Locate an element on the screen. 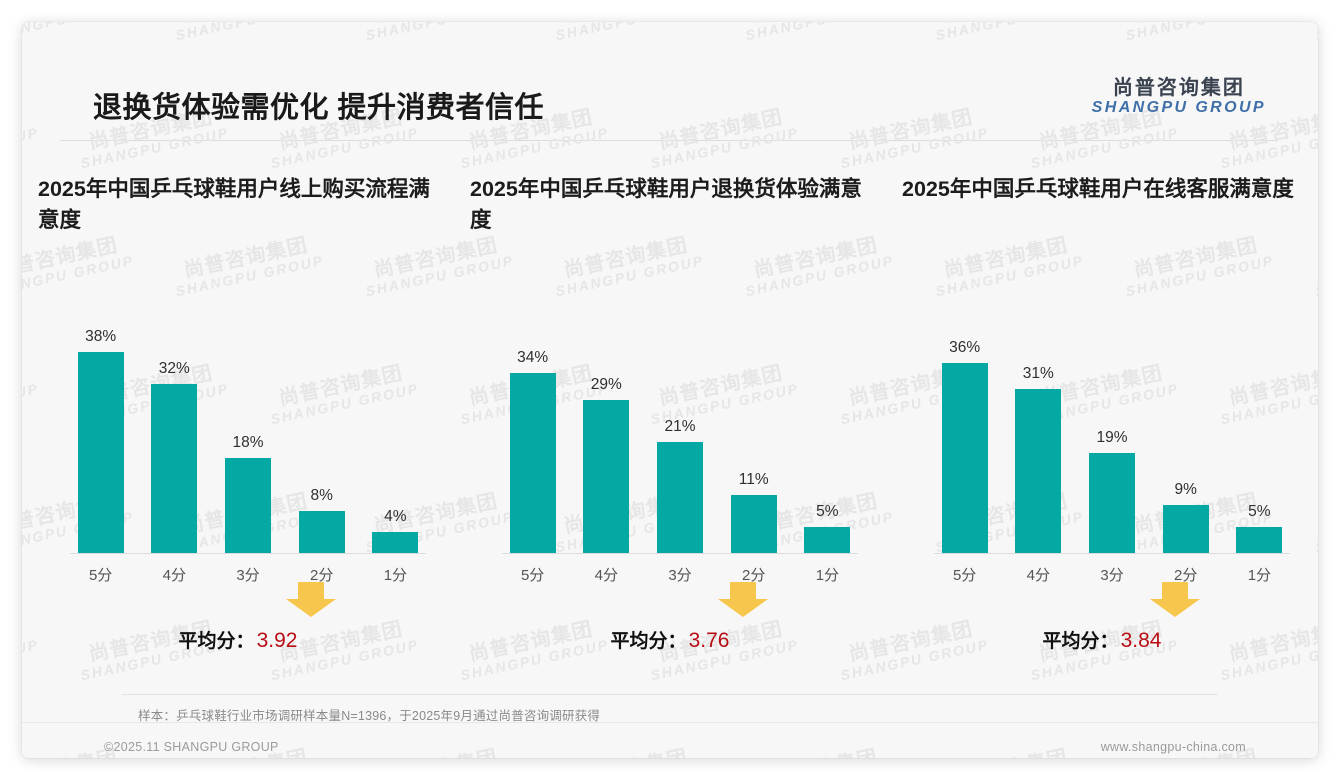 The width and height of the screenshot is (1340, 780). bar-group: 34% 29% 21% 11% 5% is located at coordinates (680, 427).